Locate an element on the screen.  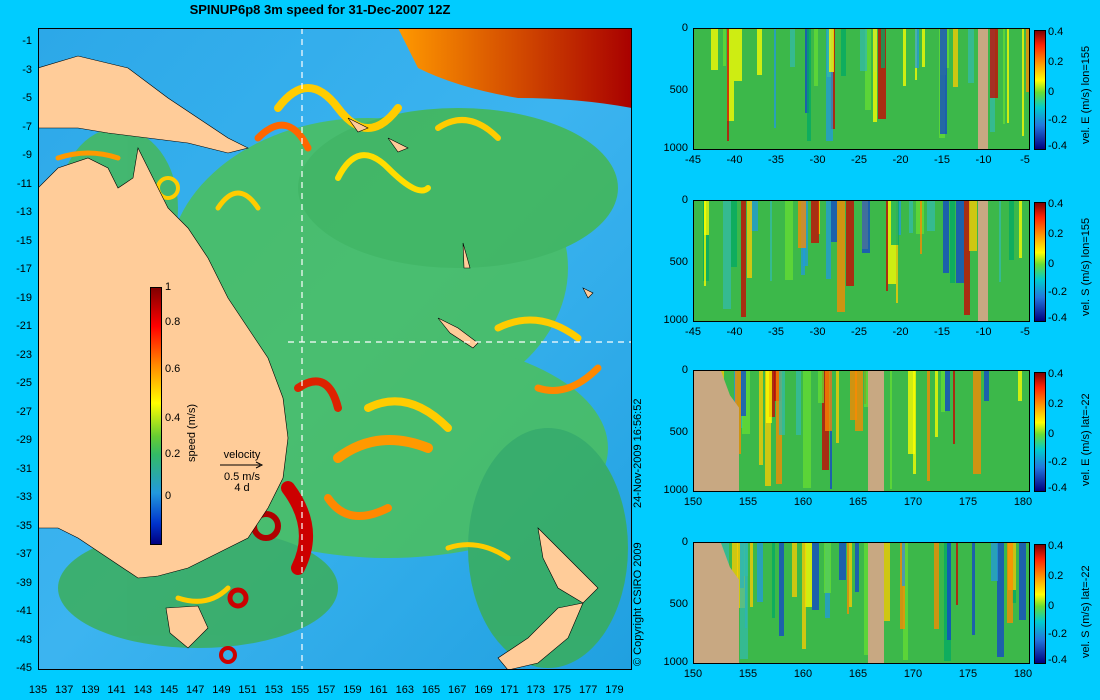
tasmania is located at coordinates (187, 627).